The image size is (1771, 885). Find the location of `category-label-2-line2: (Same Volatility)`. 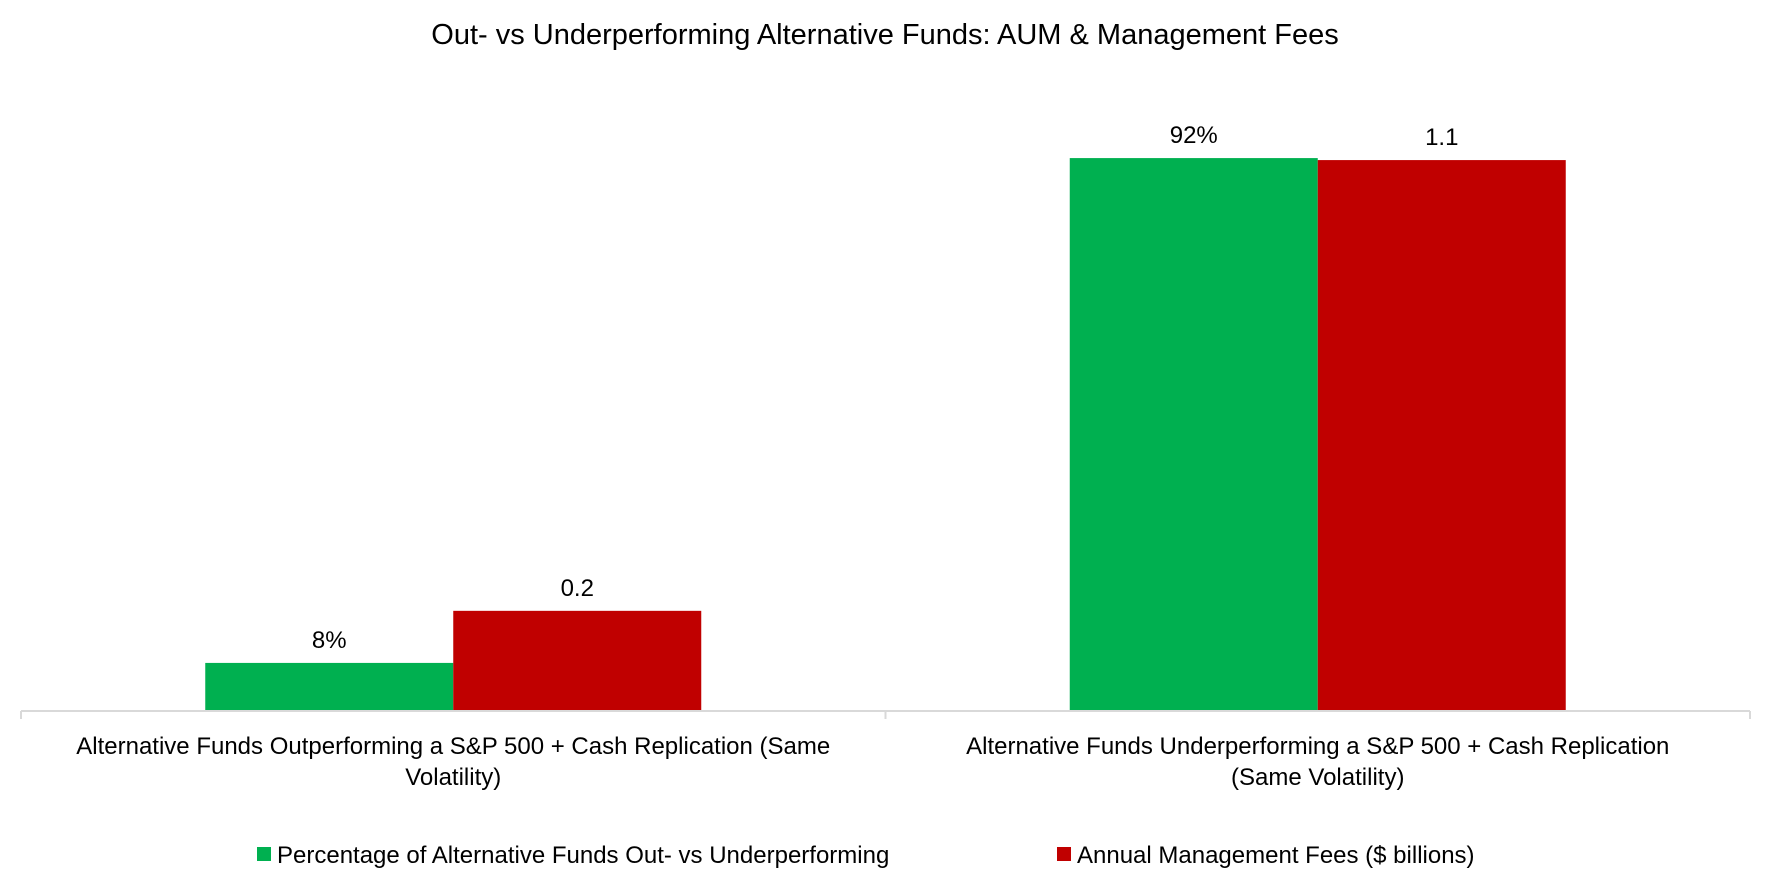

category-label-2-line2: (Same Volatility) is located at coordinates (1317, 777).